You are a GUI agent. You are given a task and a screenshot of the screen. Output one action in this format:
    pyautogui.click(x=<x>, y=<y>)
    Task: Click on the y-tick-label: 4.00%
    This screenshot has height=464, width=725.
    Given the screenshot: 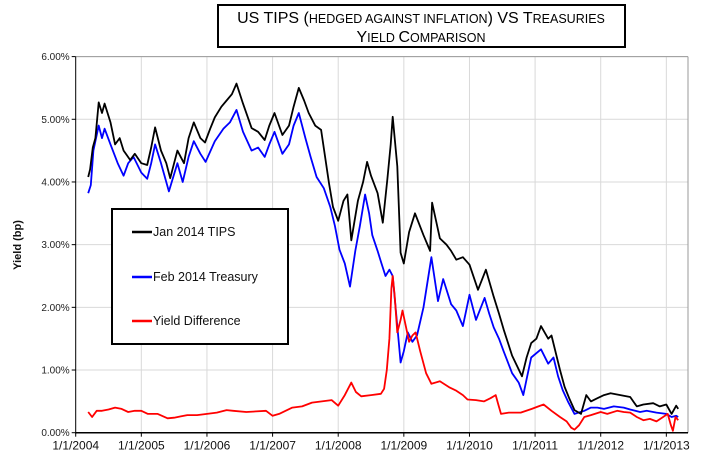 What is the action you would take?
    pyautogui.click(x=55, y=182)
    